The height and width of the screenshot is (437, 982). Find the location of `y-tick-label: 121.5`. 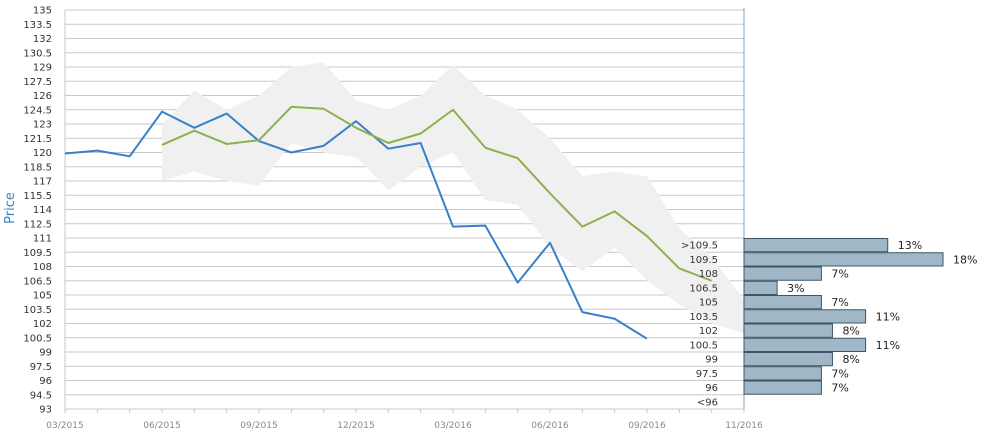

y-tick-label: 121.5 is located at coordinates (37, 139).